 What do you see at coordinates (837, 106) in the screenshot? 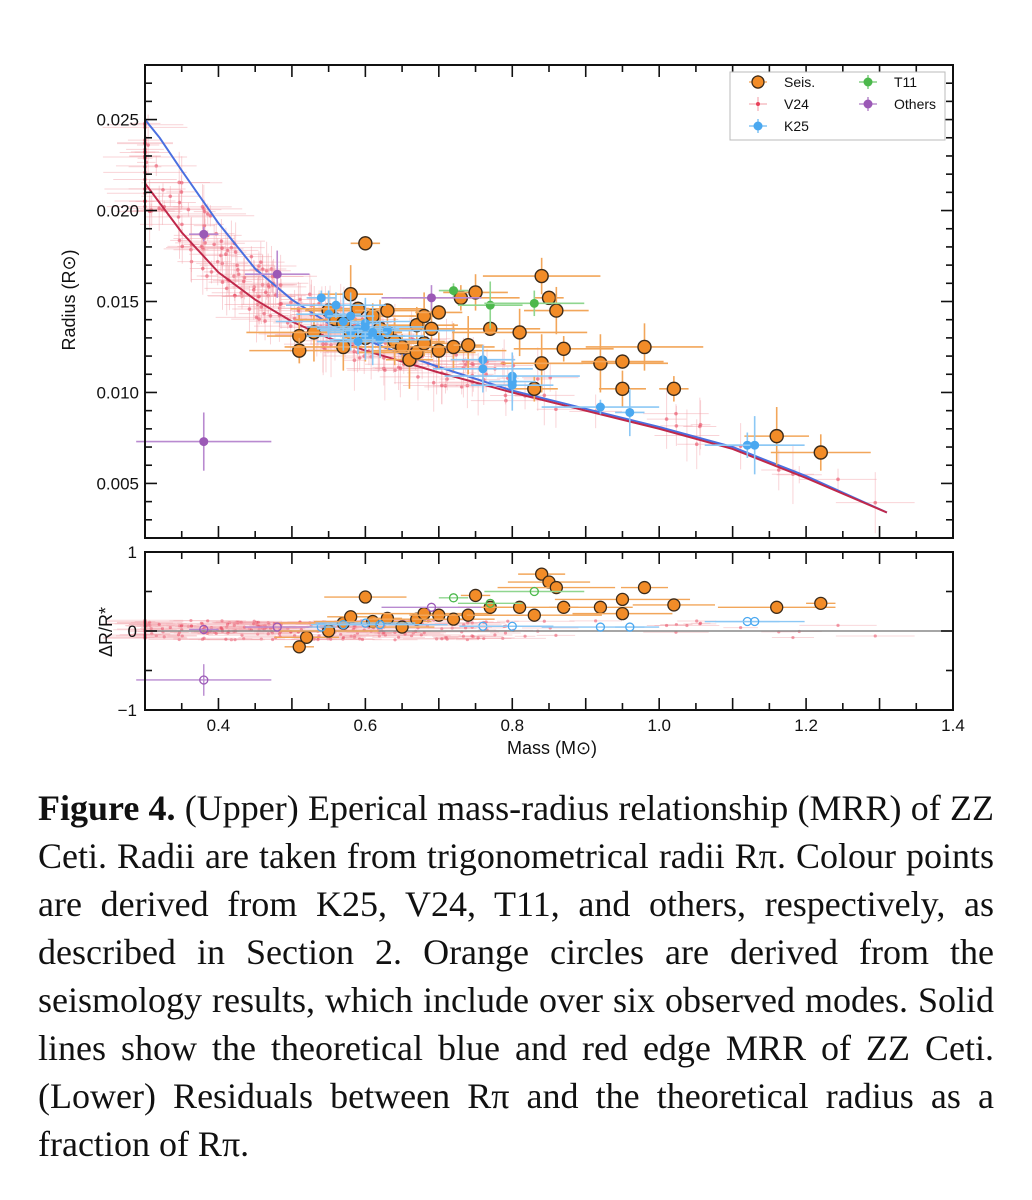
I see `legend: Seis. V24 K25 T11 Others` at bounding box center [837, 106].